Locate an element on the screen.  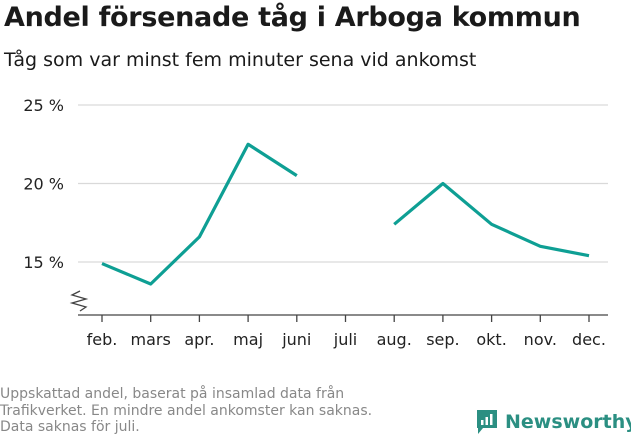
x-tick-label: juli is located at coordinates (345, 339).